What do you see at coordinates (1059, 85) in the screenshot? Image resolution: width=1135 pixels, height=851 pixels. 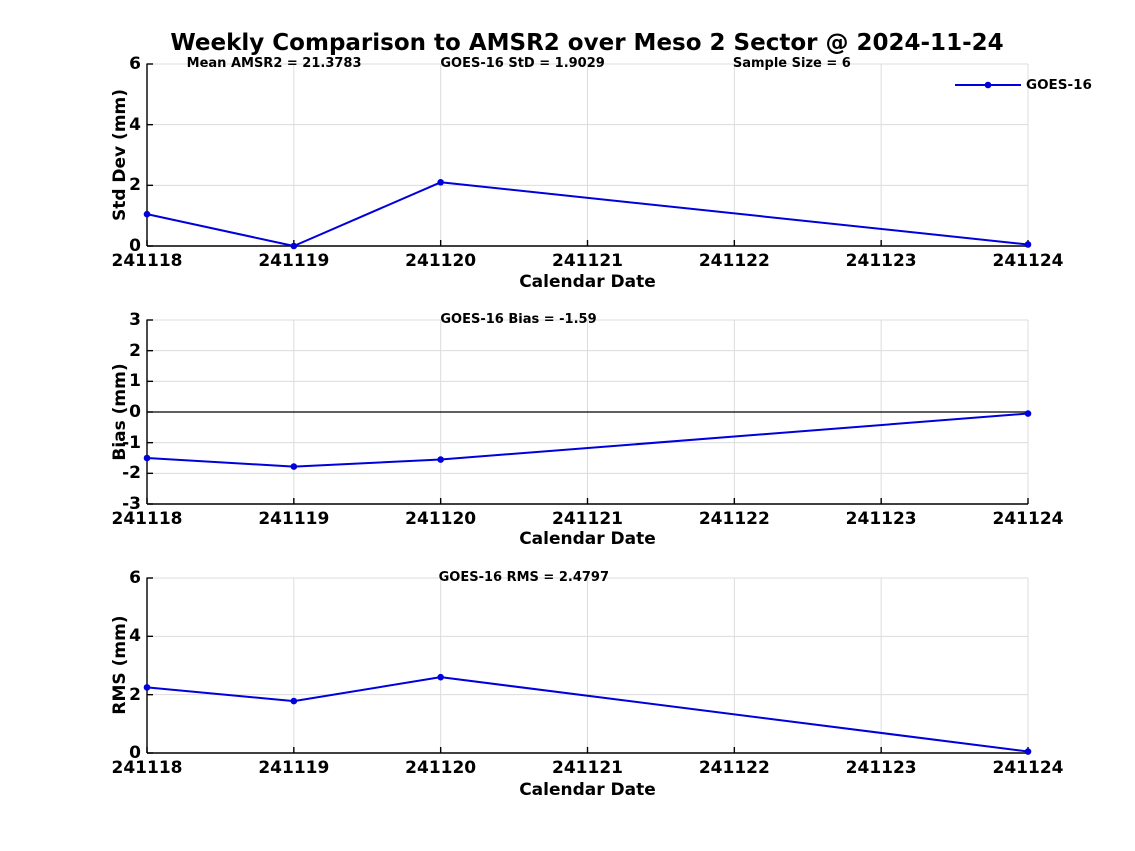 I see `legend-label: GOES-16` at bounding box center [1059, 85].